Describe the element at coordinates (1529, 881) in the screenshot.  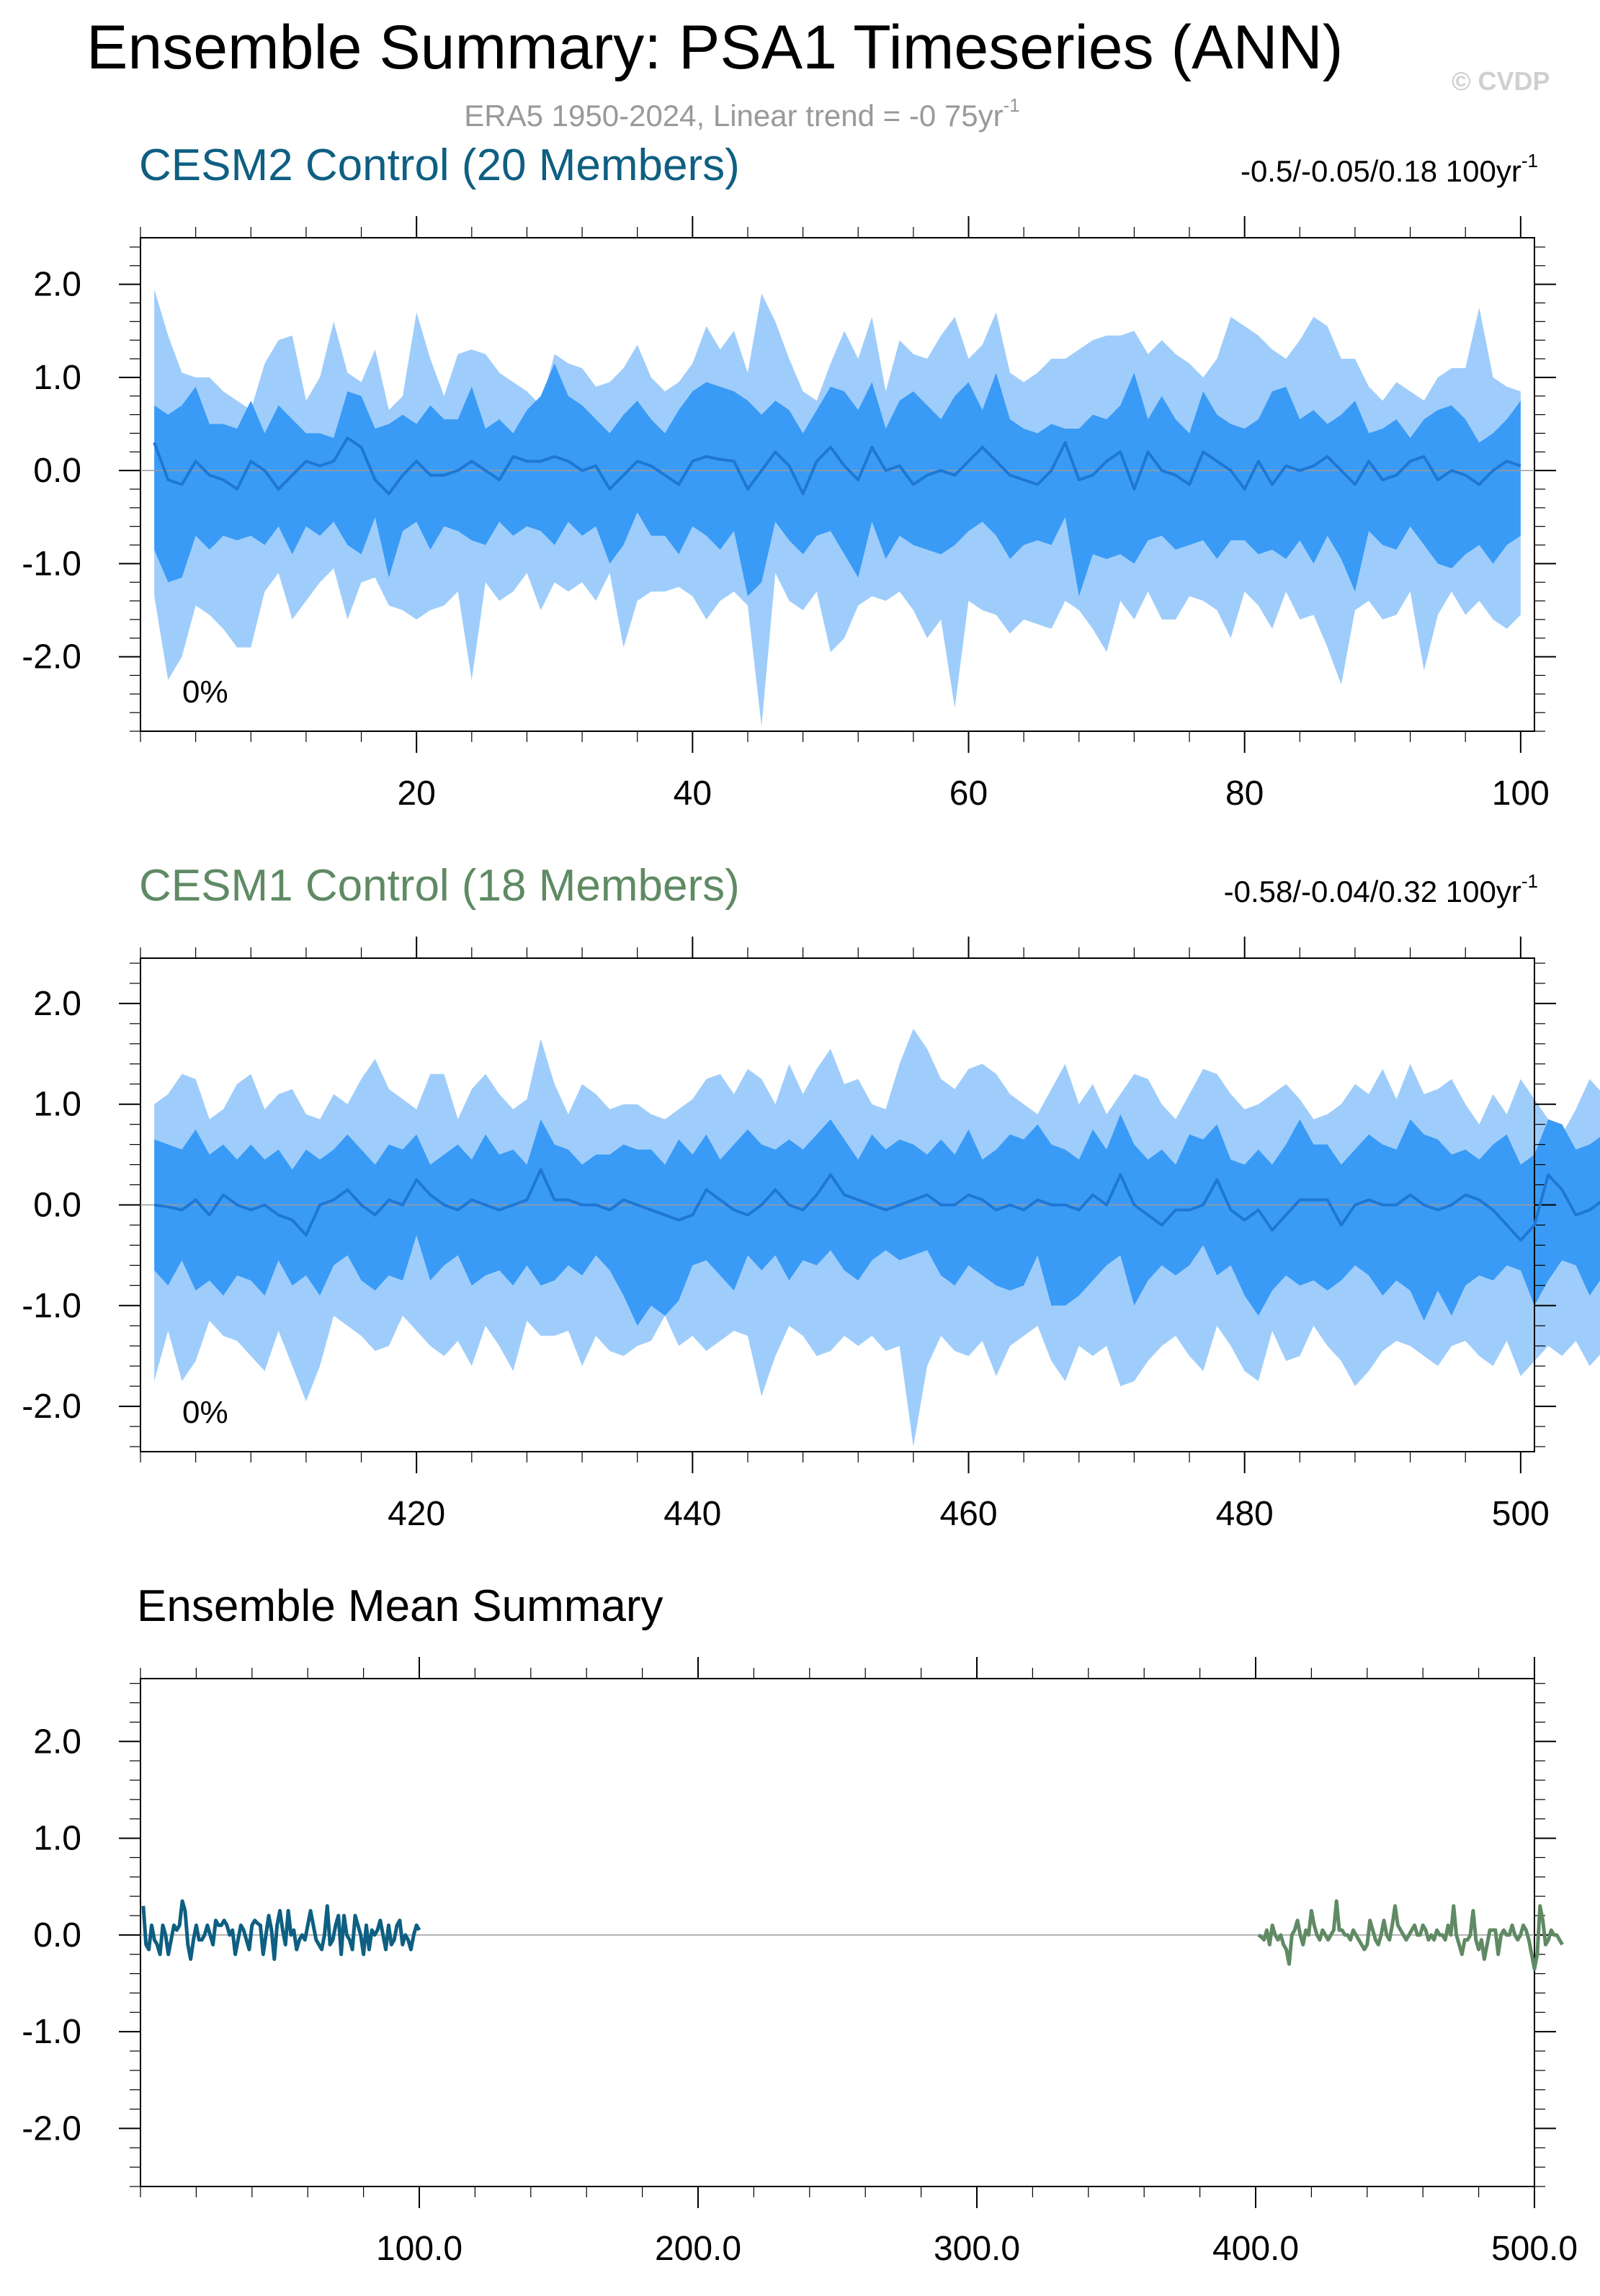
I see `stats-superscript-cesm1: -1` at that location.